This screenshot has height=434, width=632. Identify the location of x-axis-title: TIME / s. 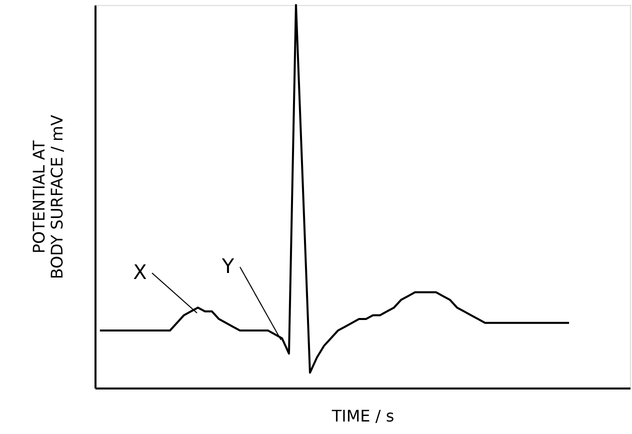
(362, 416).